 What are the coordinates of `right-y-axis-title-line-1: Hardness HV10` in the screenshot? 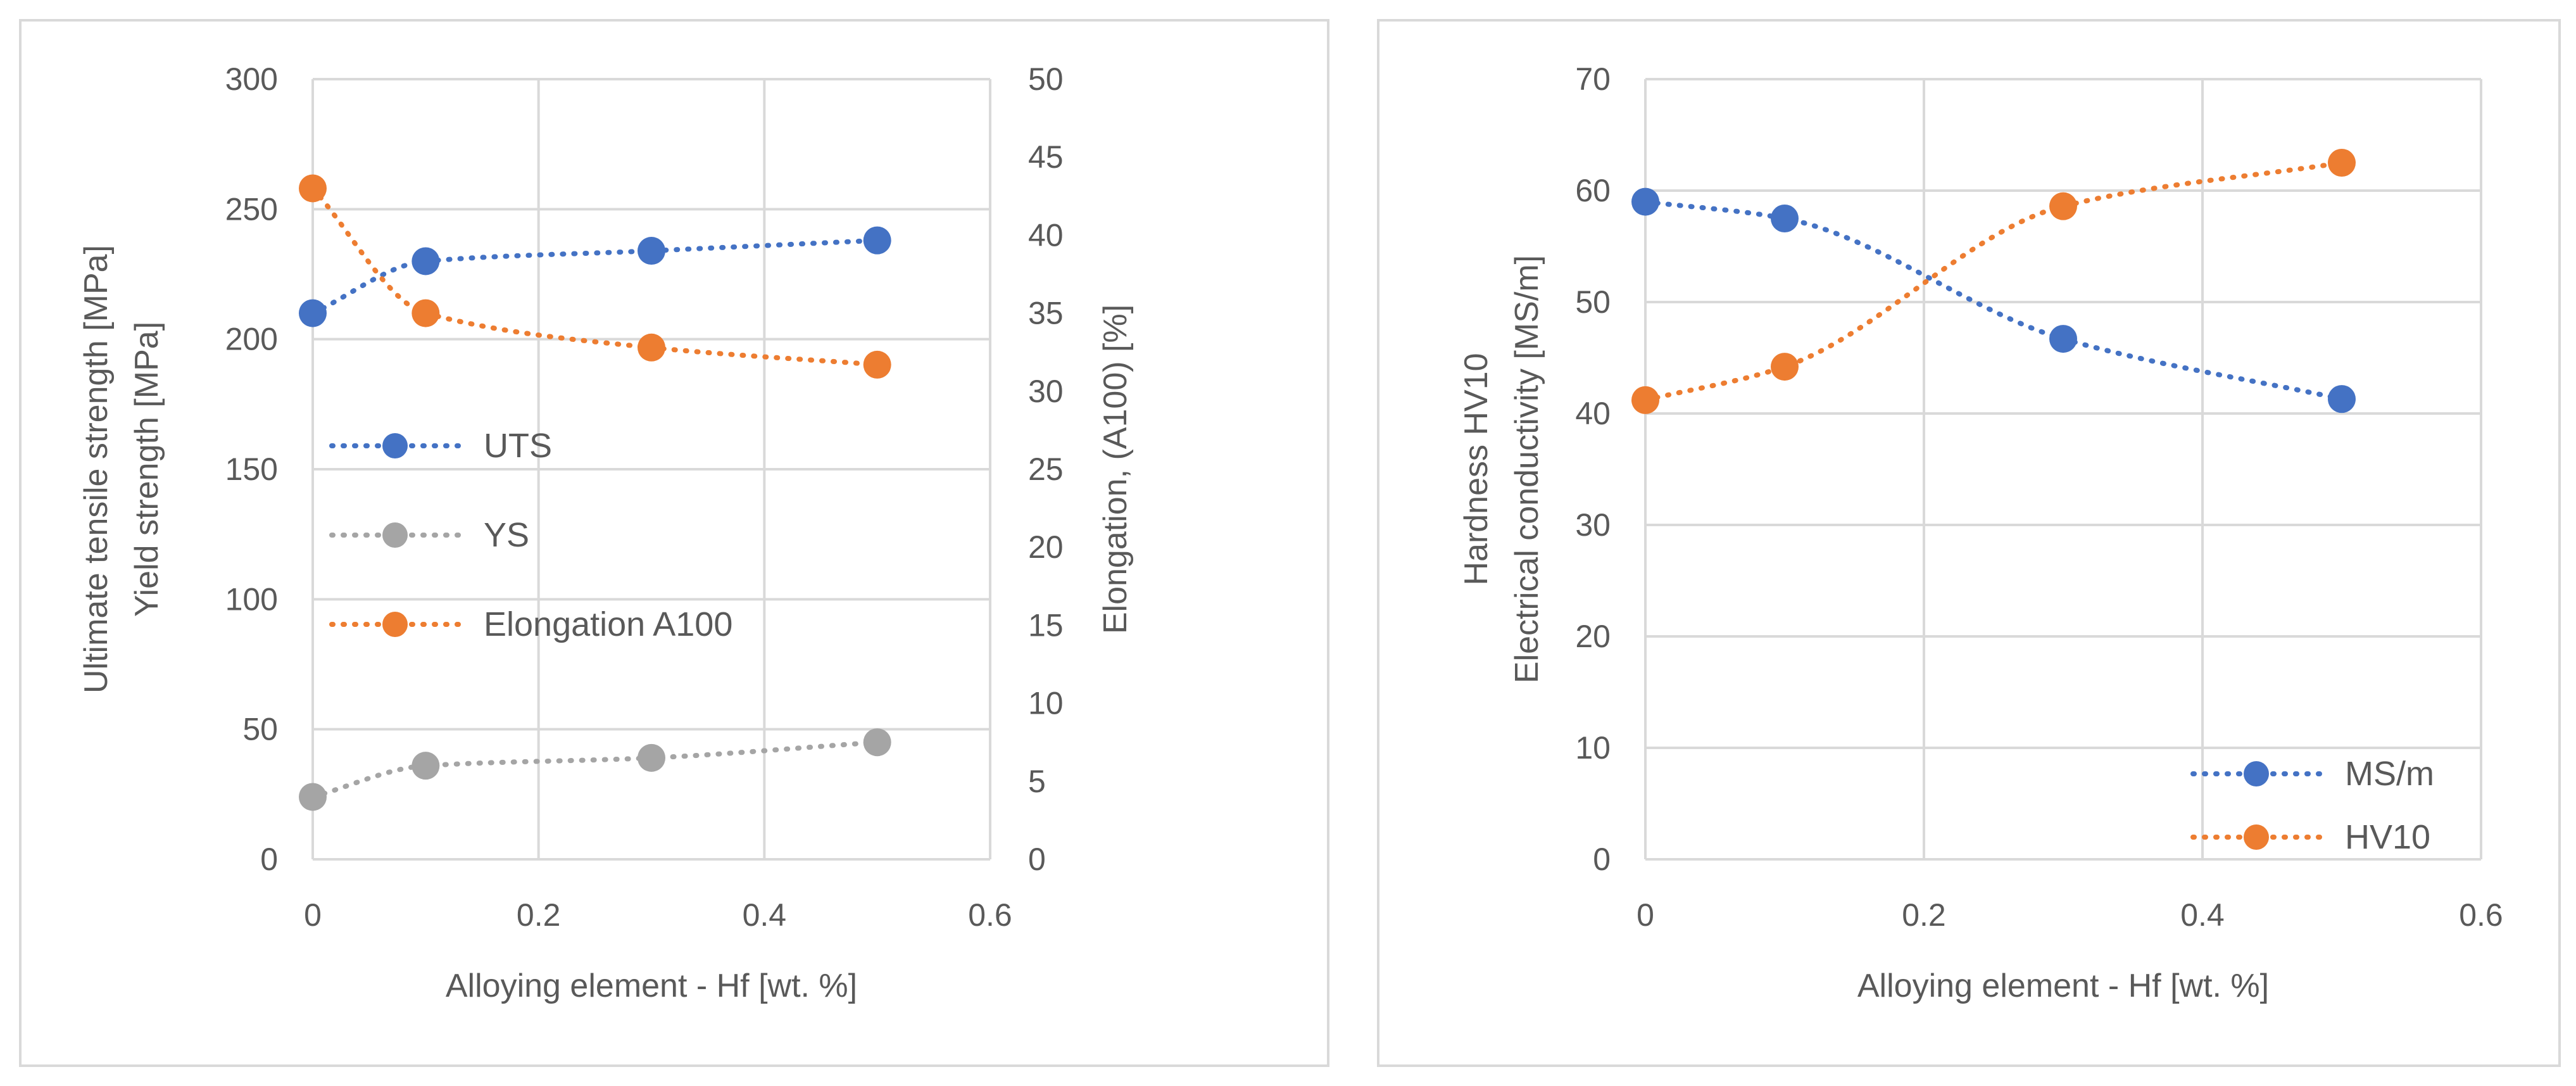 It's located at (1476, 469).